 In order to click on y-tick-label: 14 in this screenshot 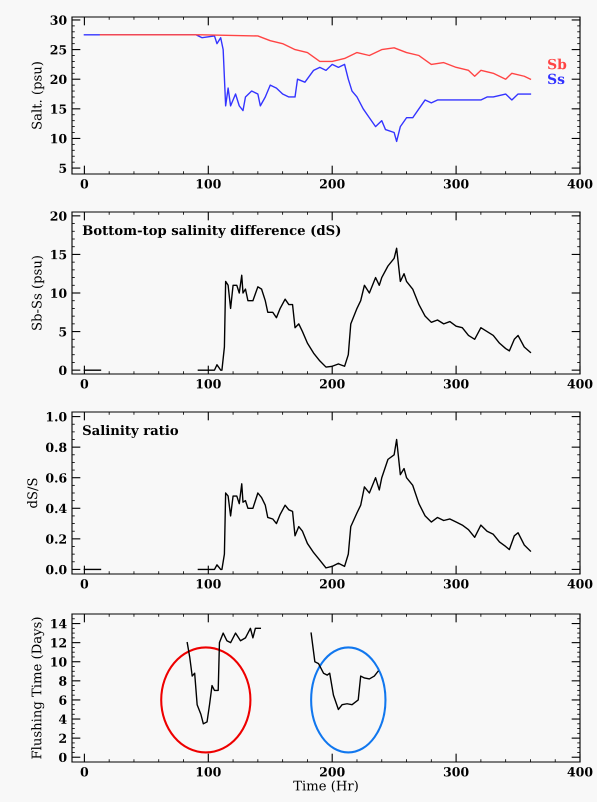, I will do `click(59, 623)`.